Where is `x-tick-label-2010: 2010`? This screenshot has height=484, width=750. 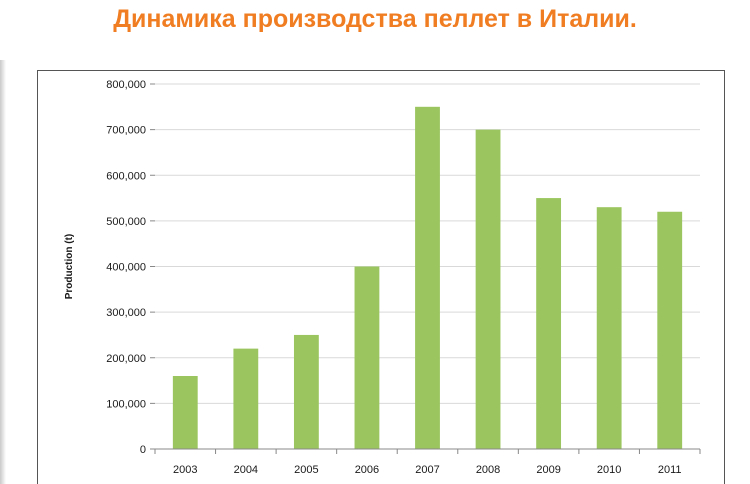 x-tick-label-2010: 2010 is located at coordinates (609, 470).